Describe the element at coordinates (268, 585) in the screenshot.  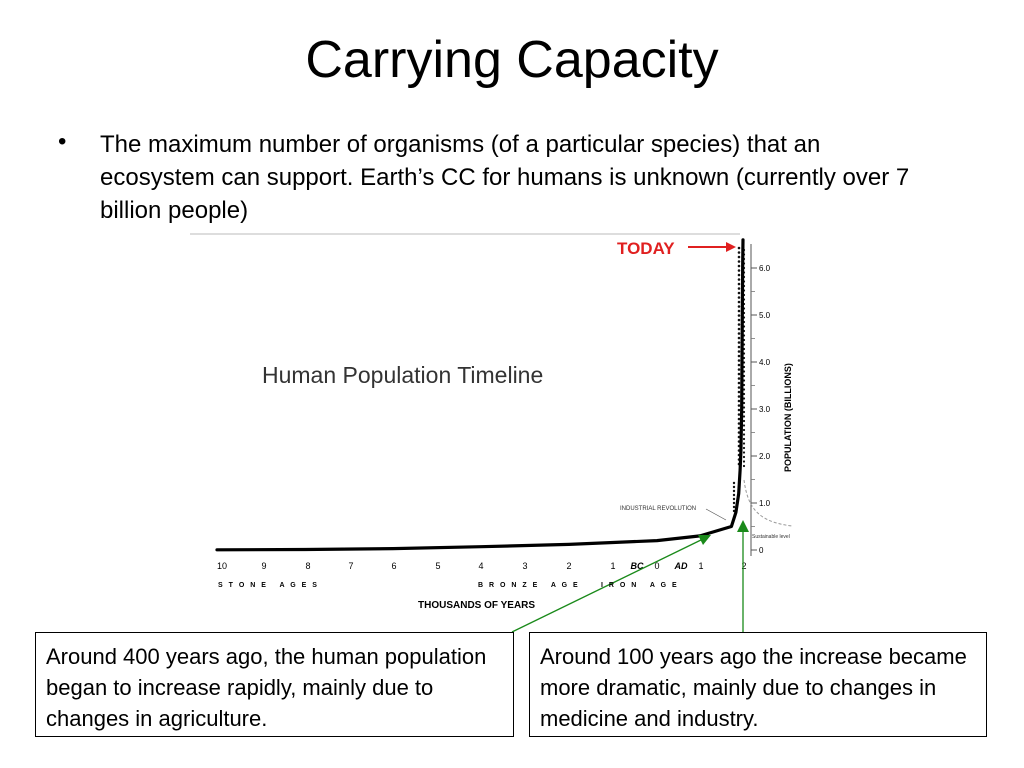
I see `era-label-stone: S T O N E A G E S` at that location.